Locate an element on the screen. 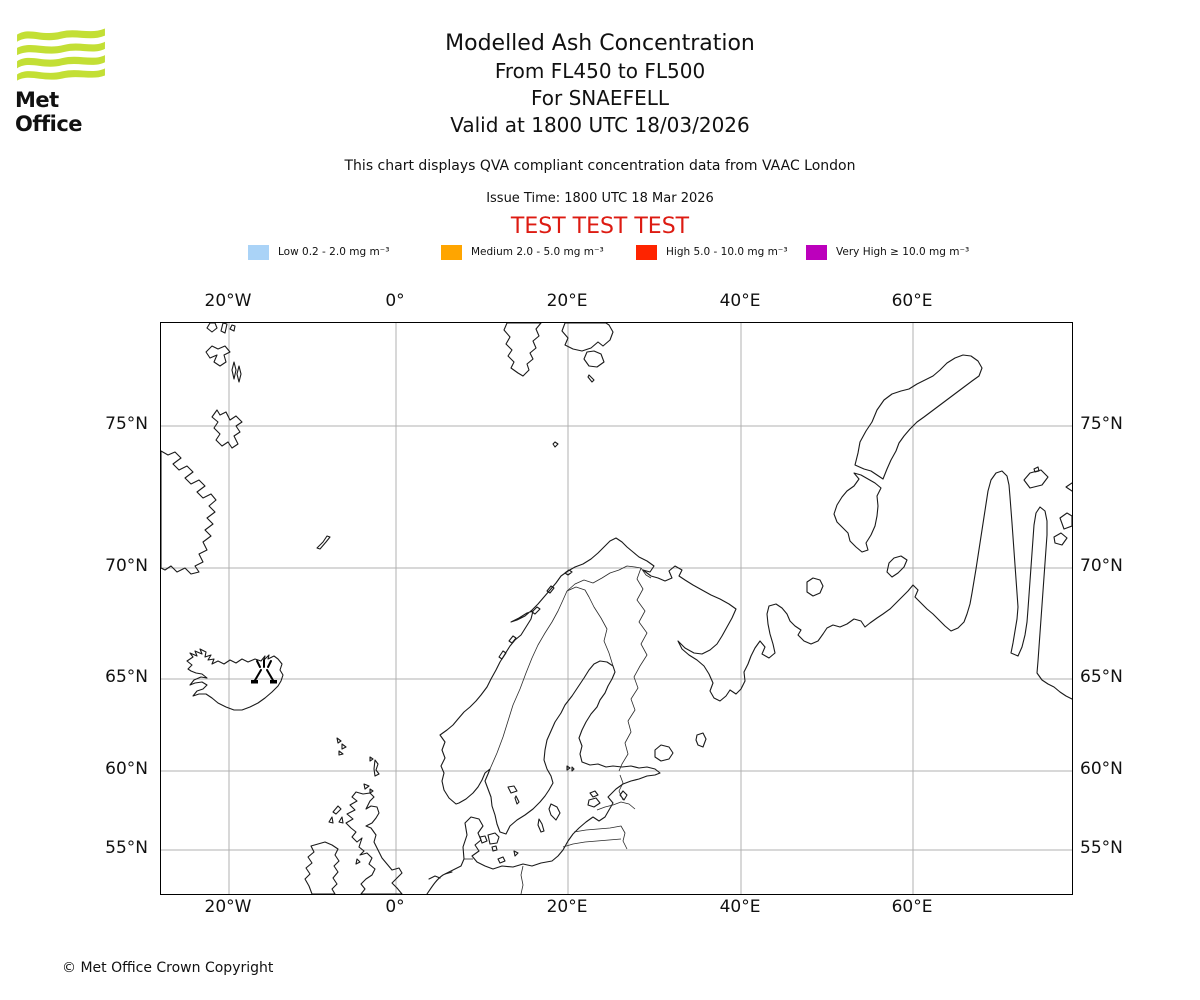 The height and width of the screenshot is (1000, 1200). x-tick-bottom-40e: 40°E is located at coordinates (740, 907).